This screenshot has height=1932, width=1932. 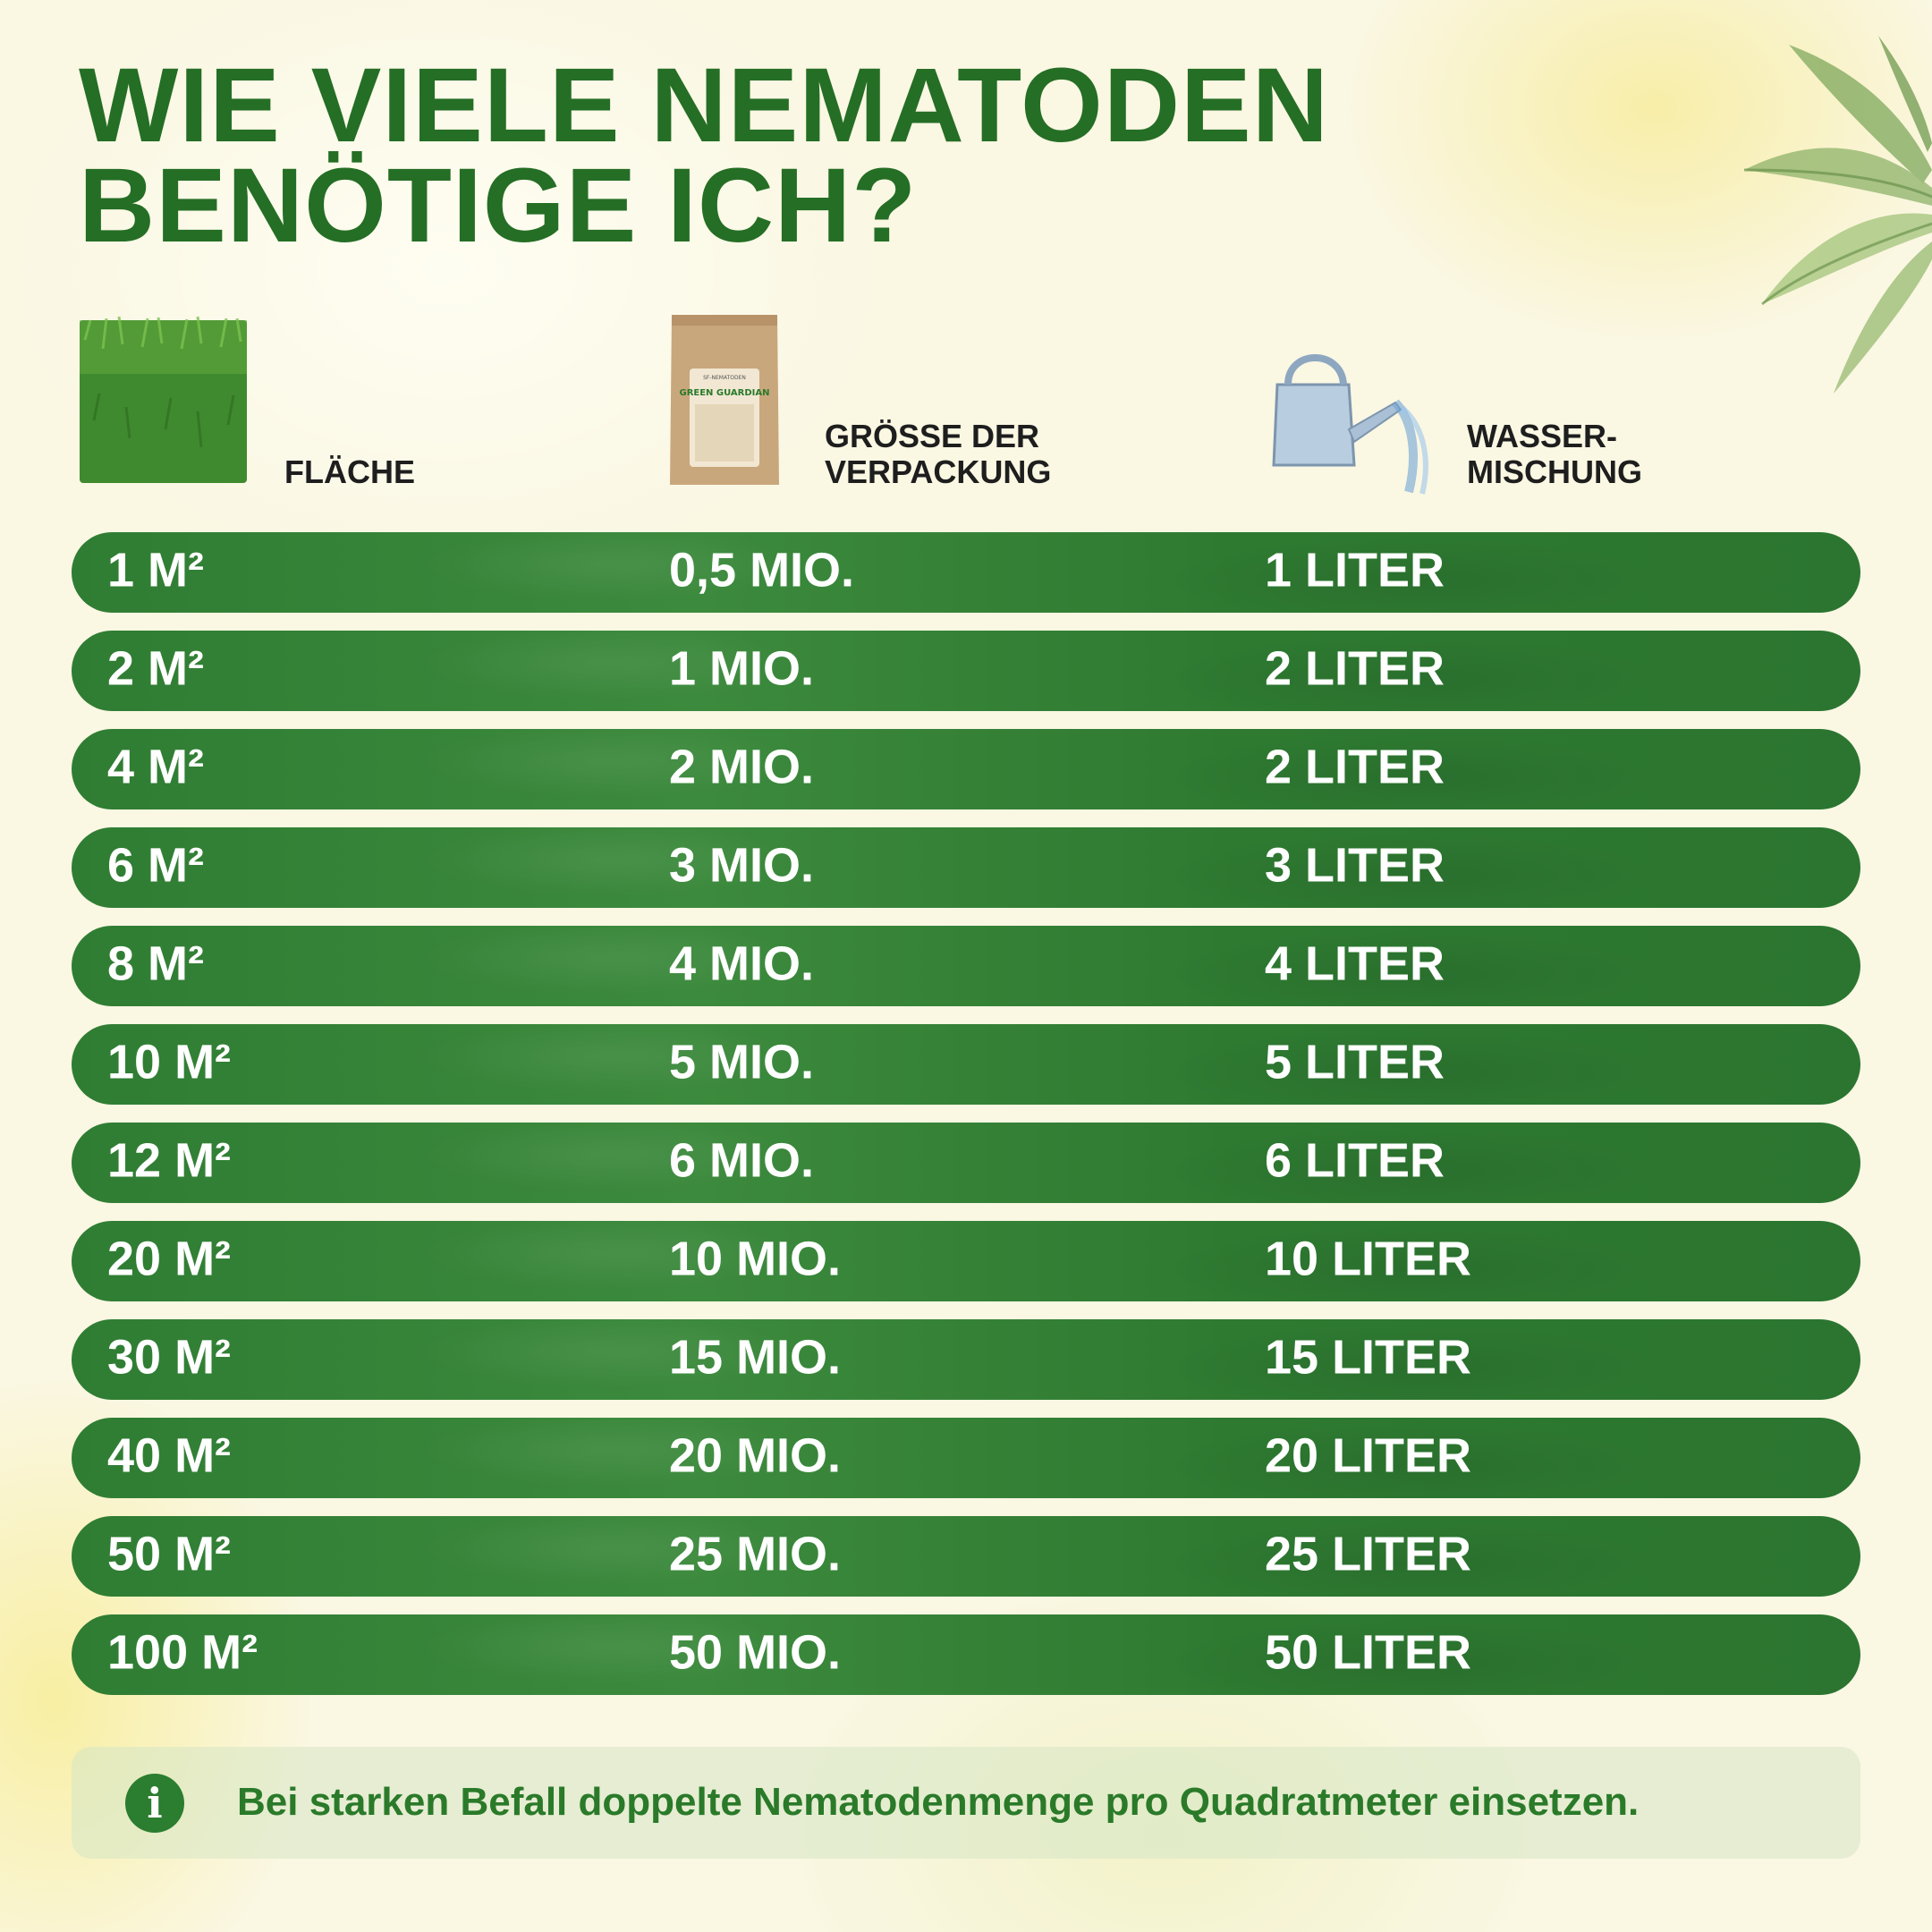 What do you see at coordinates (1368, 1357) in the screenshot?
I see `water-cell: 15 LITER` at bounding box center [1368, 1357].